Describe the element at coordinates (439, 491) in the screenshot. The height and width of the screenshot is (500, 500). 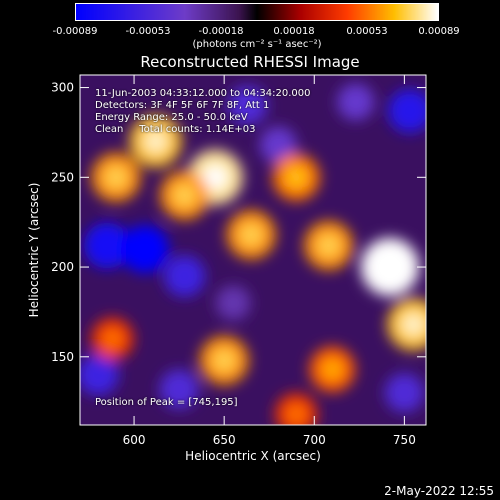
I see `timestamp: 2-May-2022 12:55` at that location.